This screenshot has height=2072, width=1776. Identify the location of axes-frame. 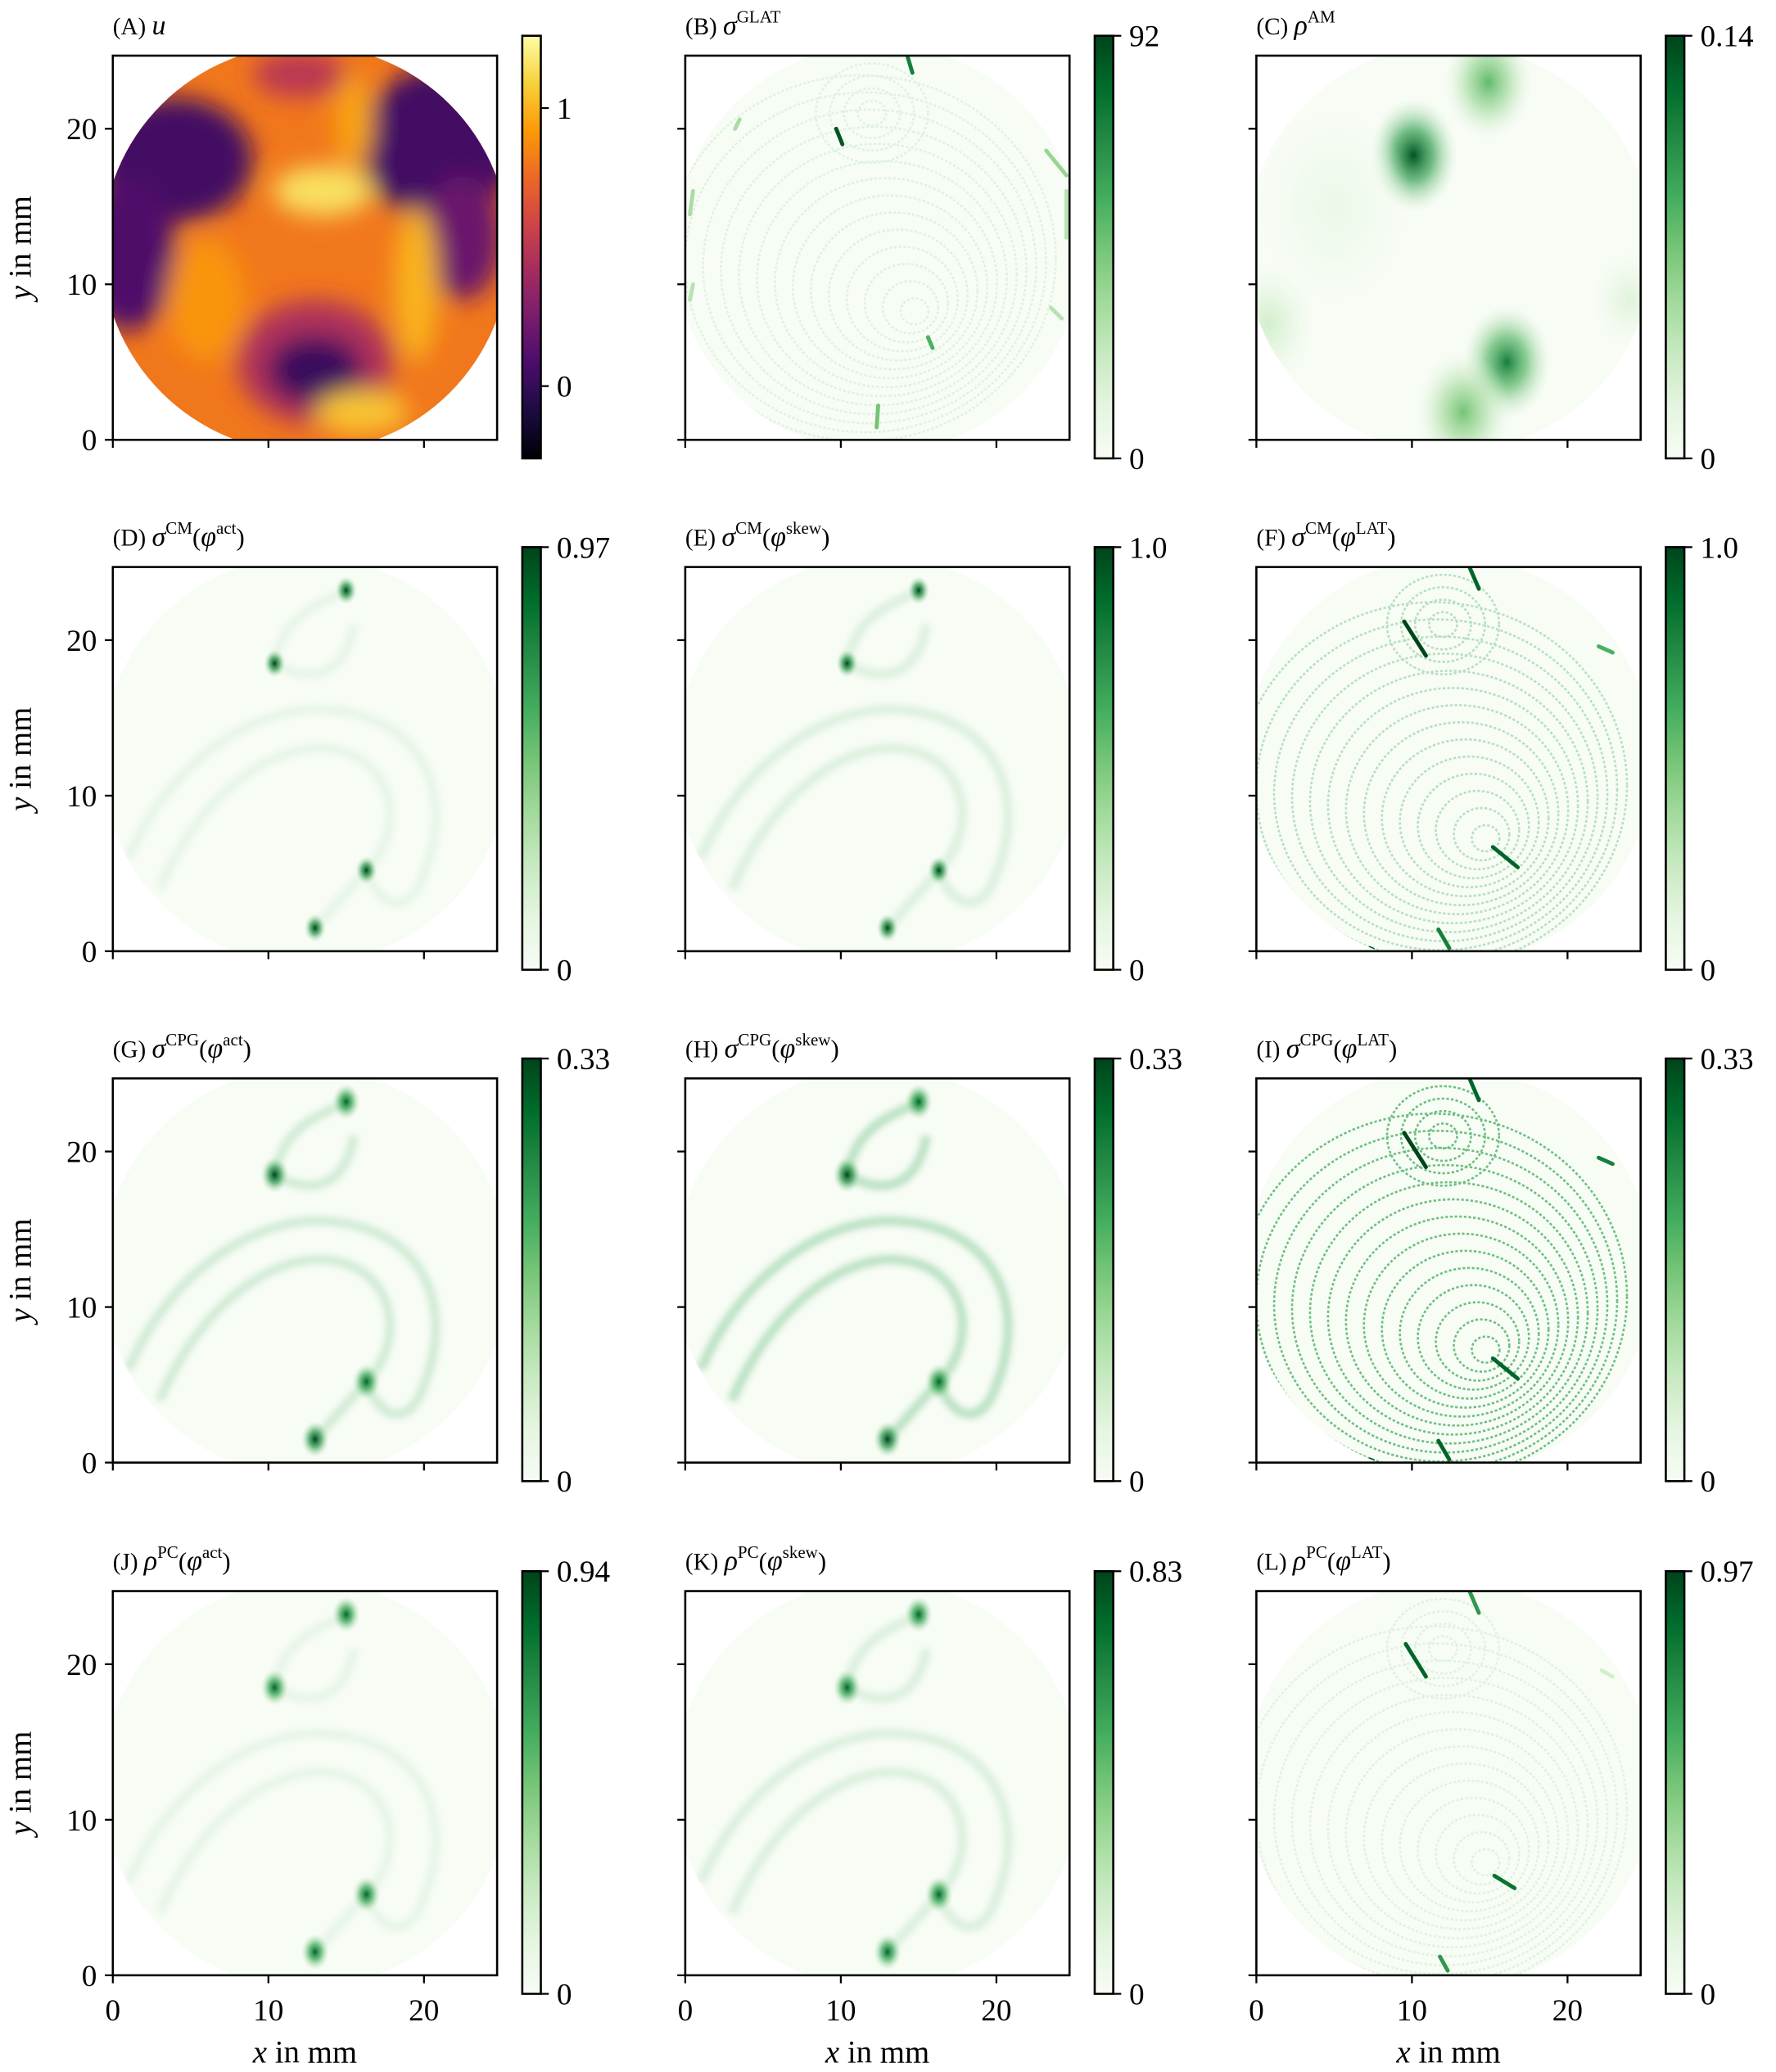
(1448, 1783).